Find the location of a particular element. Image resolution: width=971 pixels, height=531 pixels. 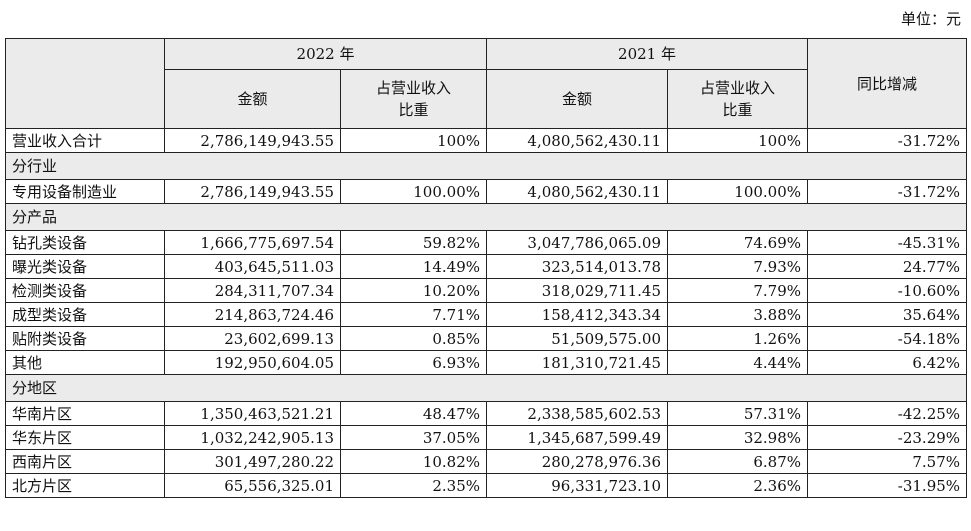

cell-amount-2021: 51,509,575.00 is located at coordinates (577, 338).